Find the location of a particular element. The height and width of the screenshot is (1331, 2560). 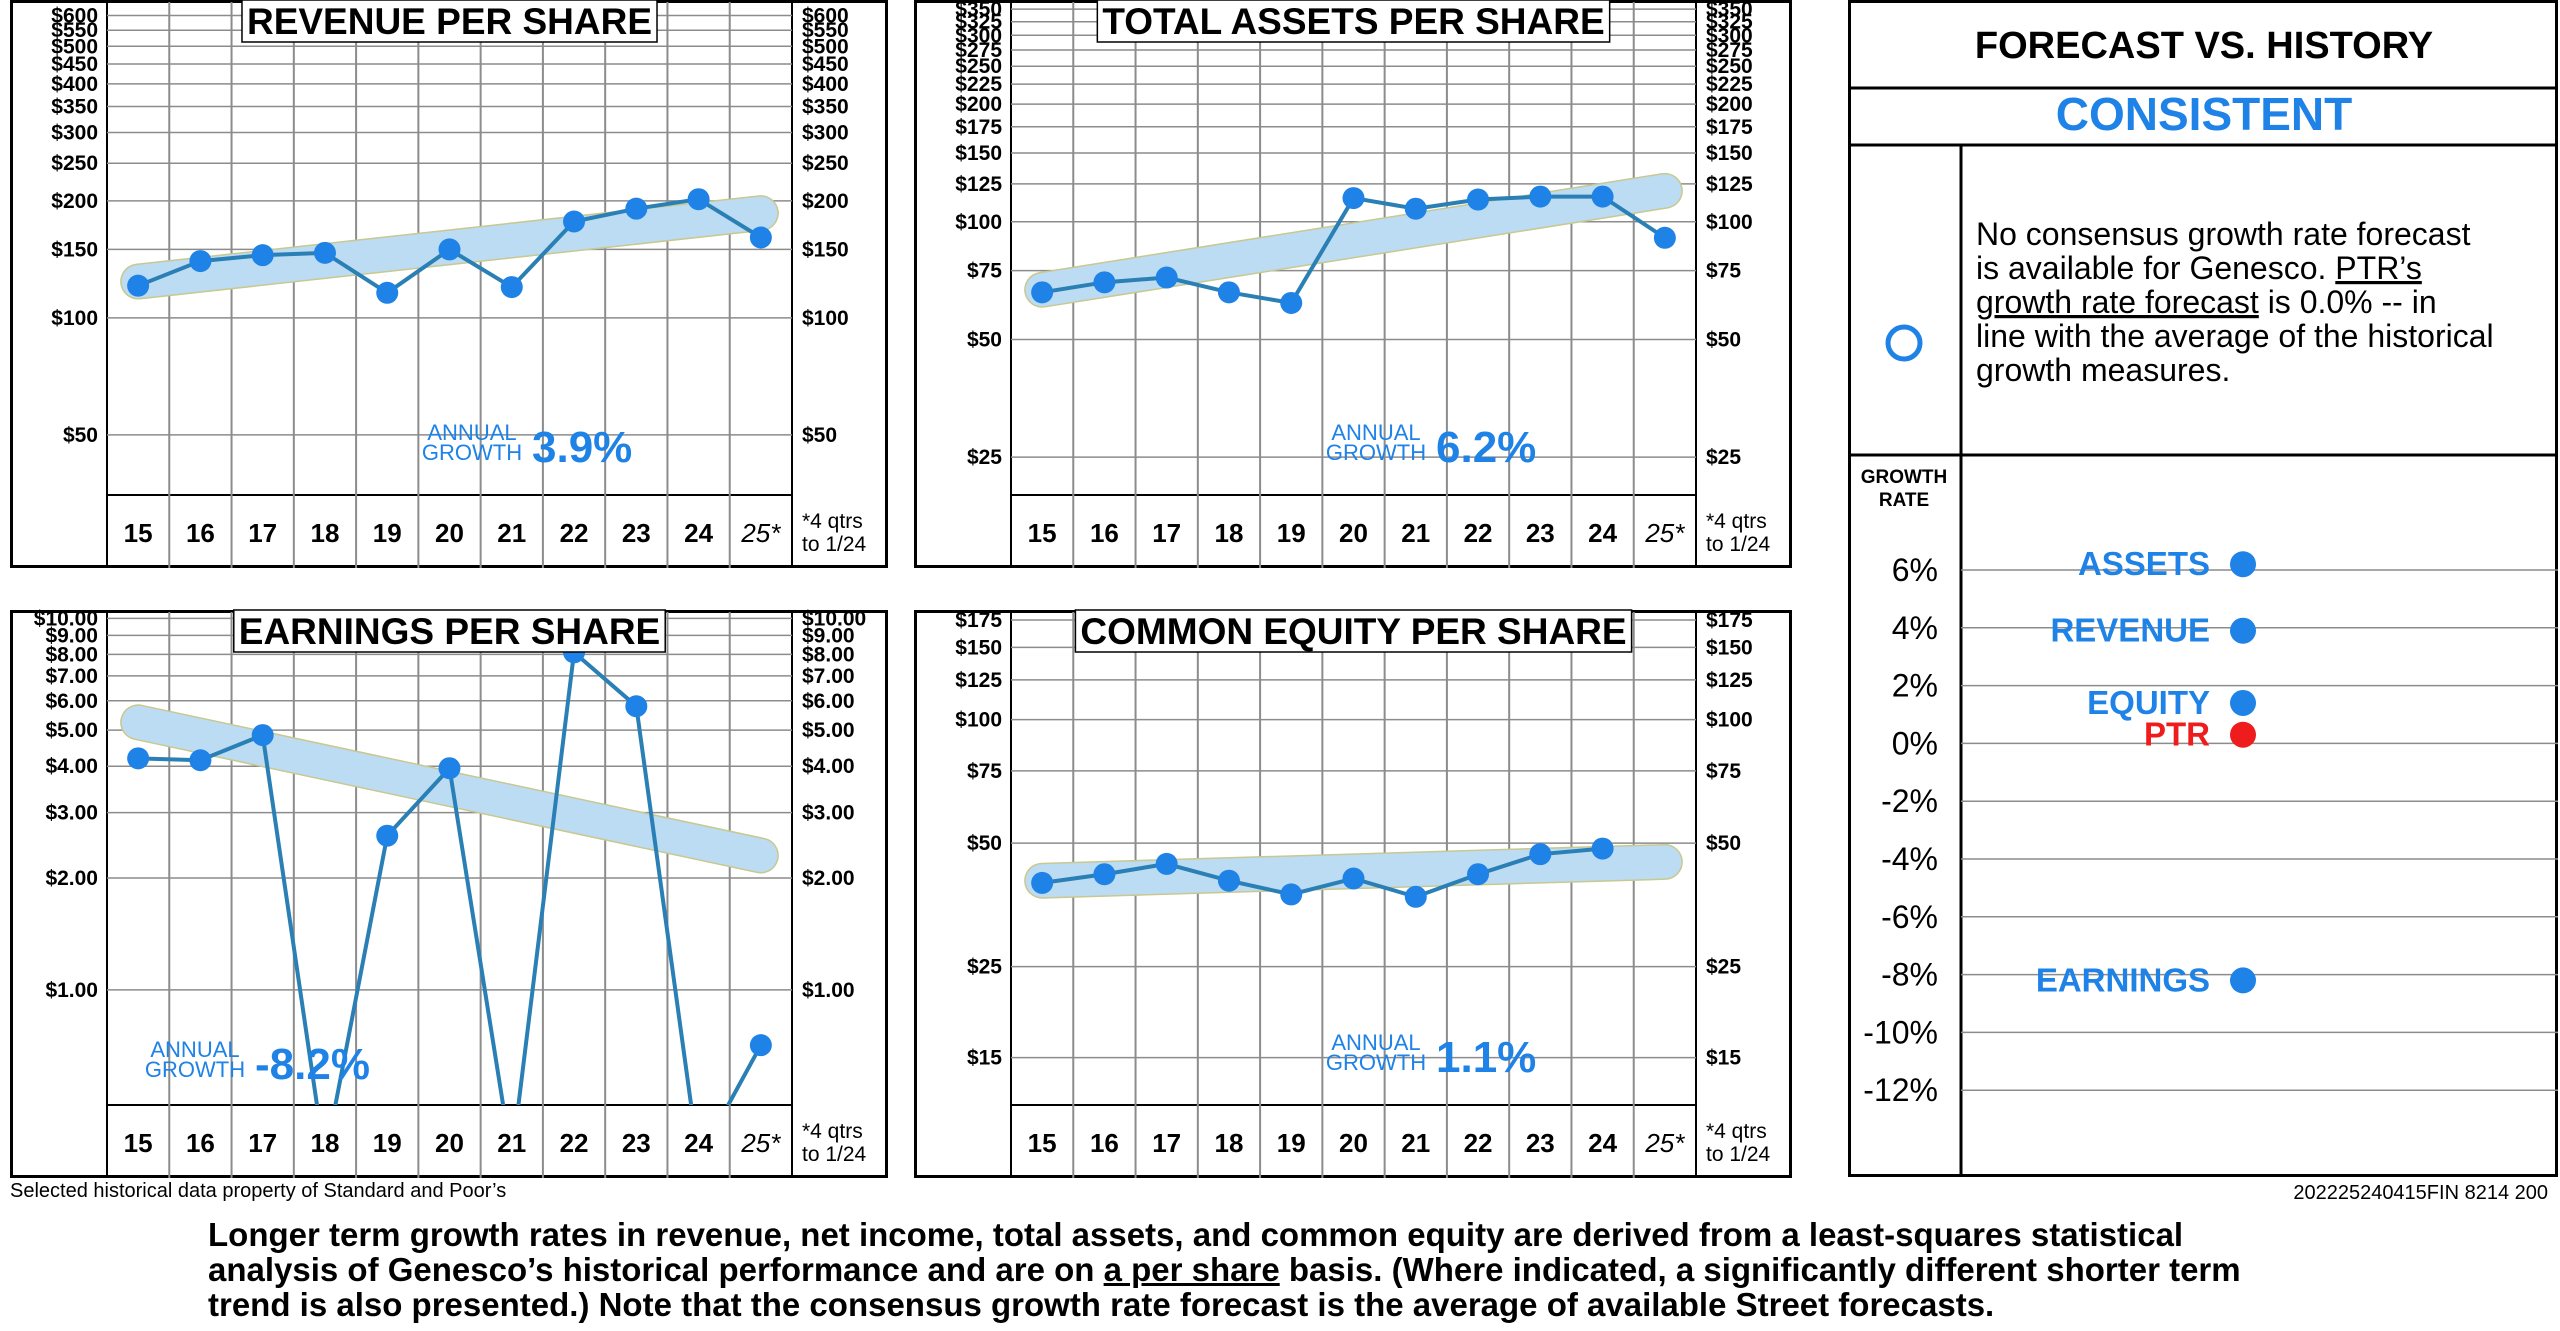

assets-ytick-right: $150 is located at coordinates (1729, 153).